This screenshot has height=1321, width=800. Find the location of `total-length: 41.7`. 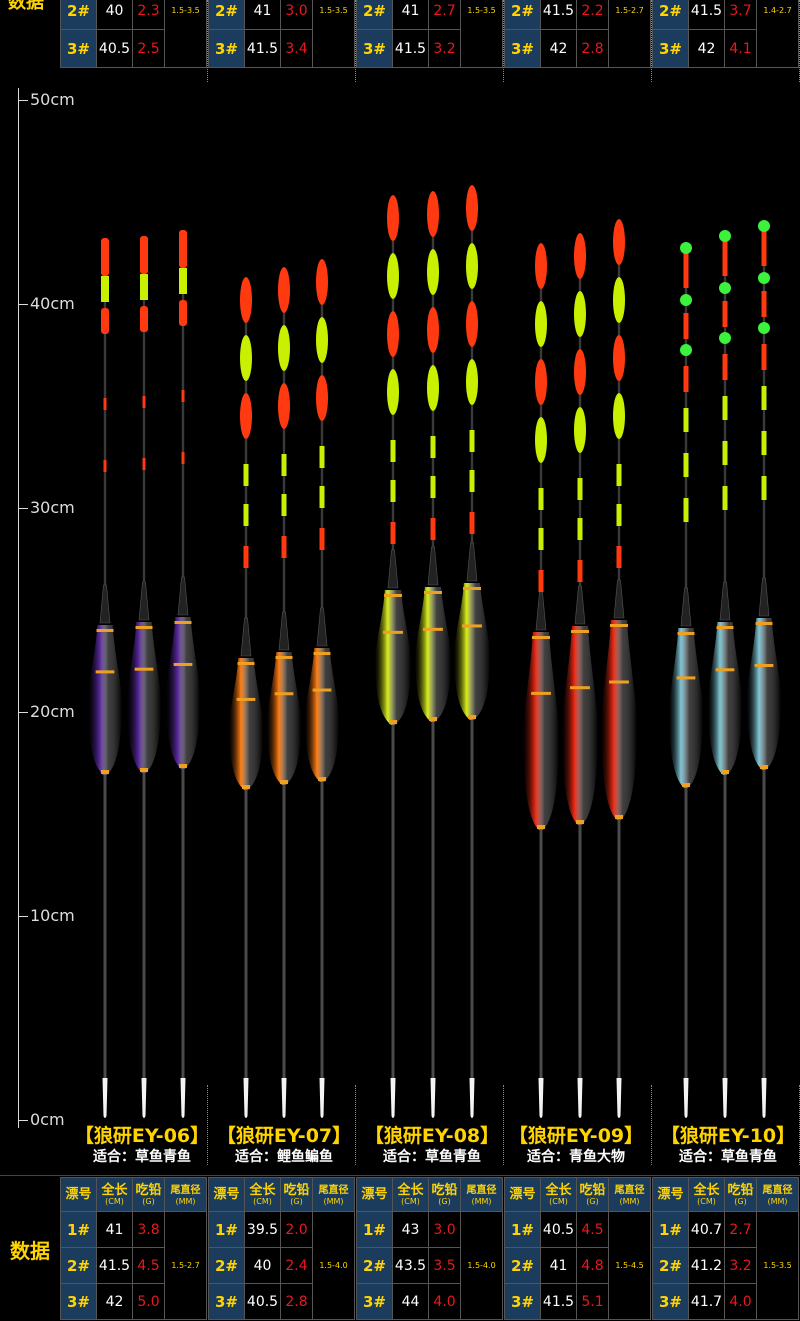

total-length: 41.7 is located at coordinates (706, 1301).